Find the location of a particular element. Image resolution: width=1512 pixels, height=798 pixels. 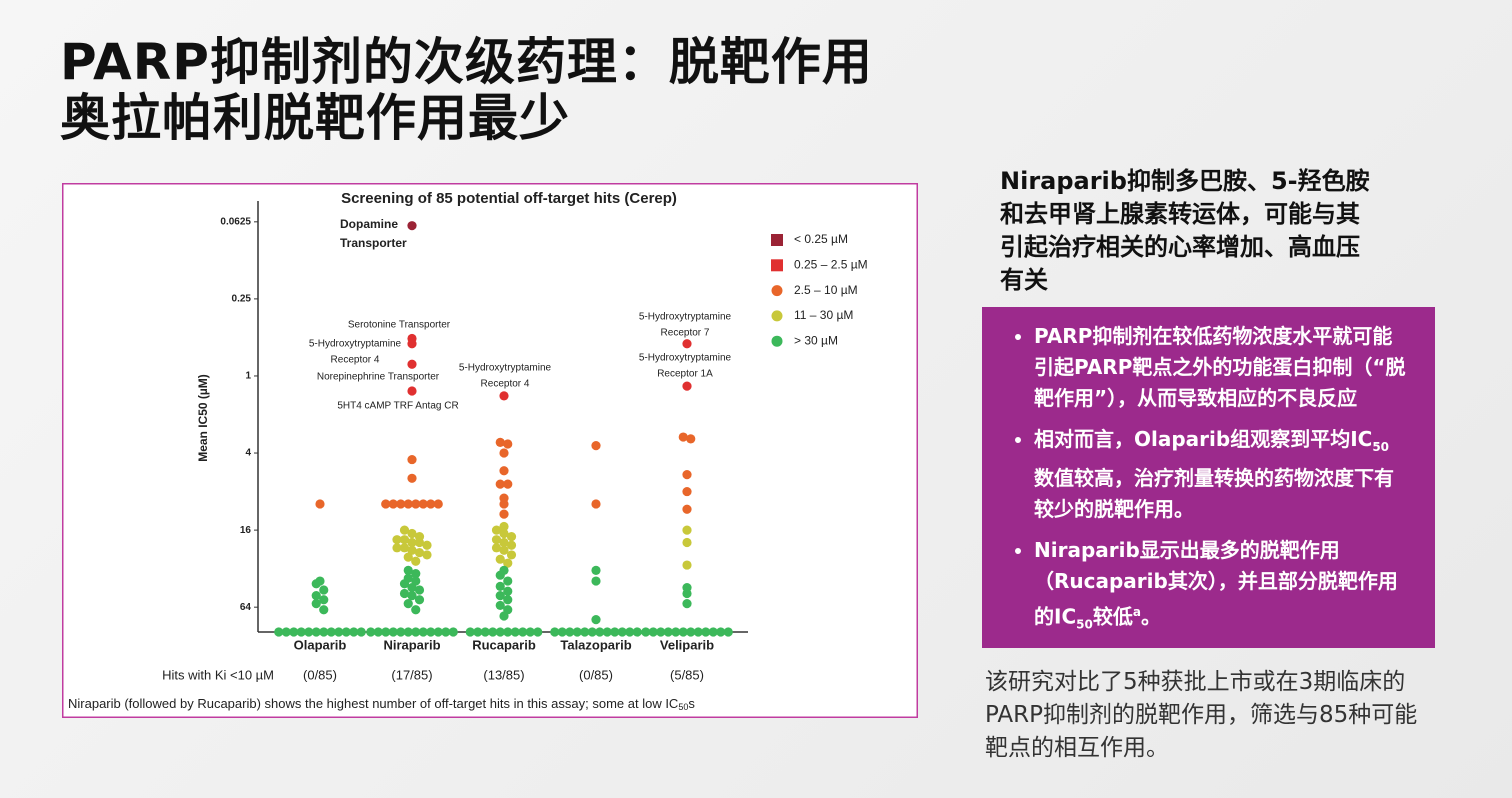

bullet-text: 相对而言，Olaparib组观察到平均IC is located at coordinates (1203, 439).